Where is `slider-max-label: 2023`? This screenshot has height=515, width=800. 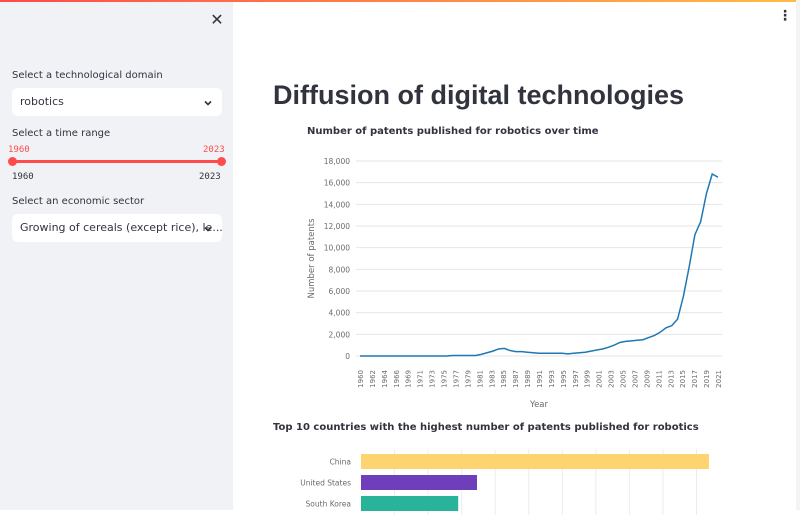 slider-max-label: 2023 is located at coordinates (210, 177).